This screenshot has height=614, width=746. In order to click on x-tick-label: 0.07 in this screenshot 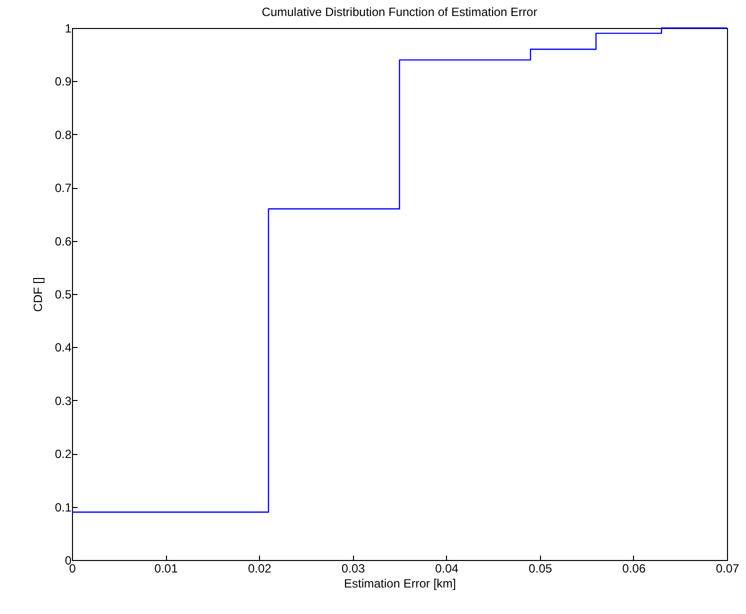, I will do `click(728, 569)`.